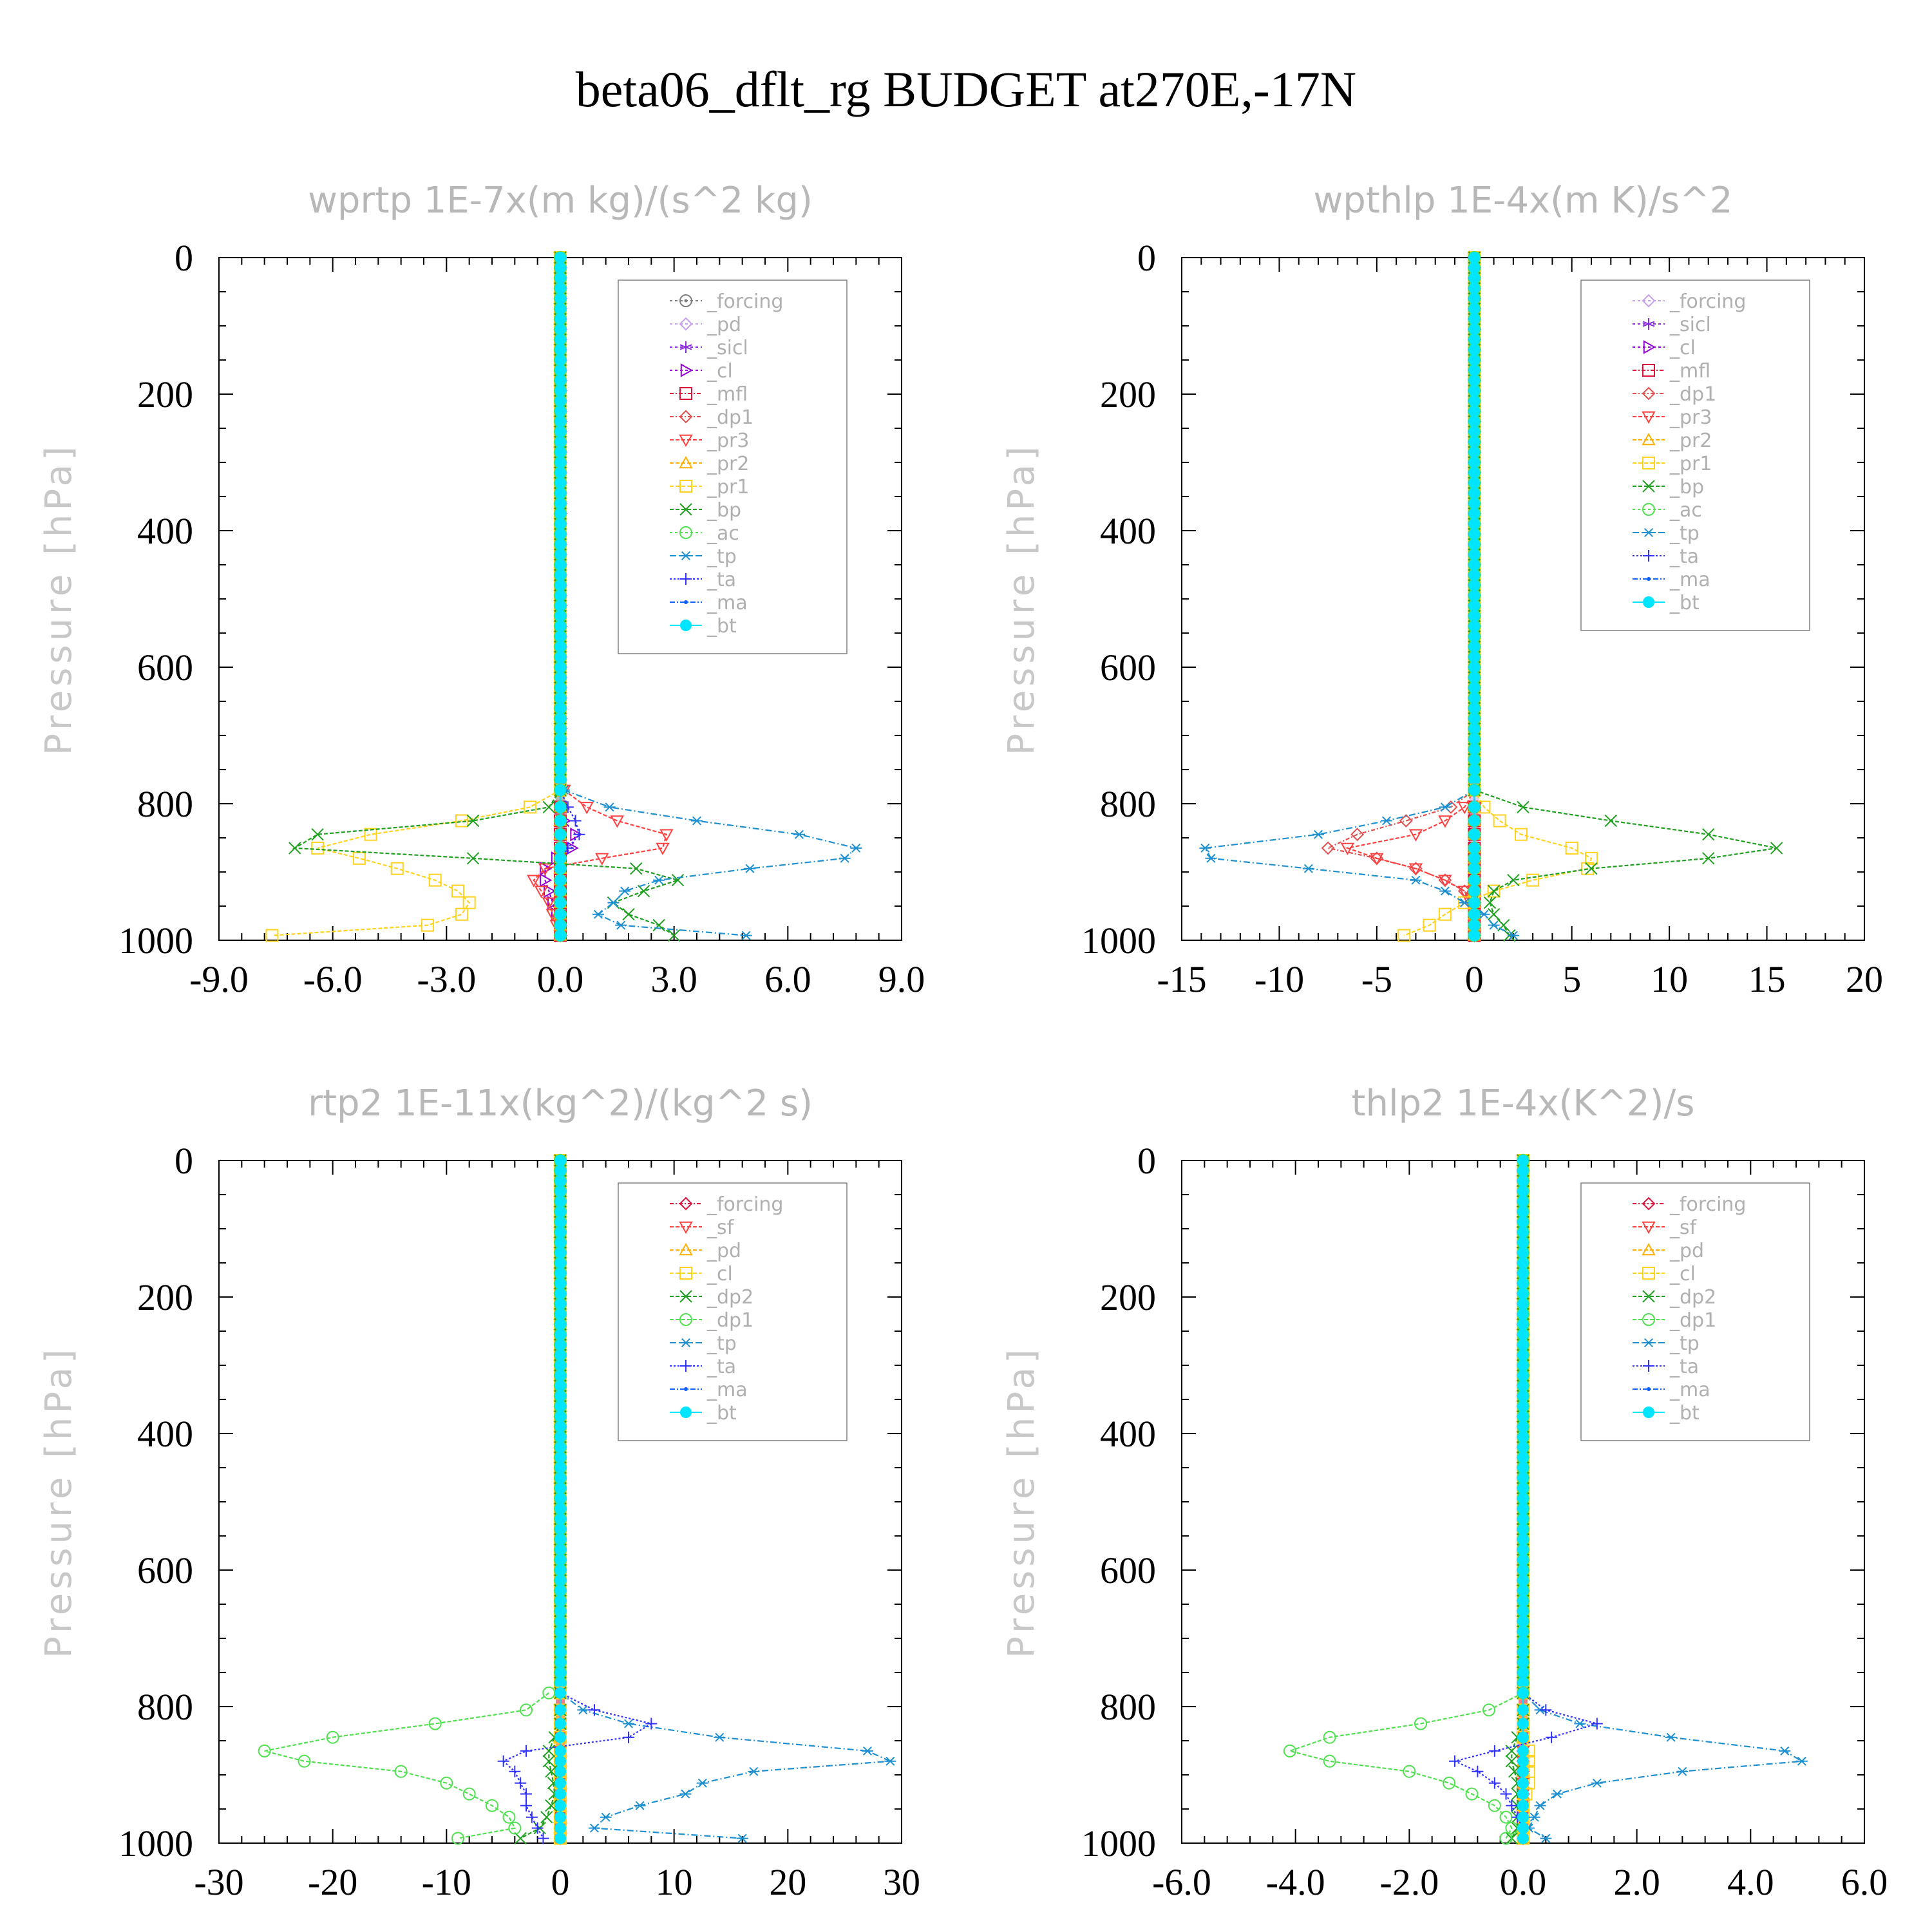  I want to click on legend-entry: _mfl, so click(709, 395).